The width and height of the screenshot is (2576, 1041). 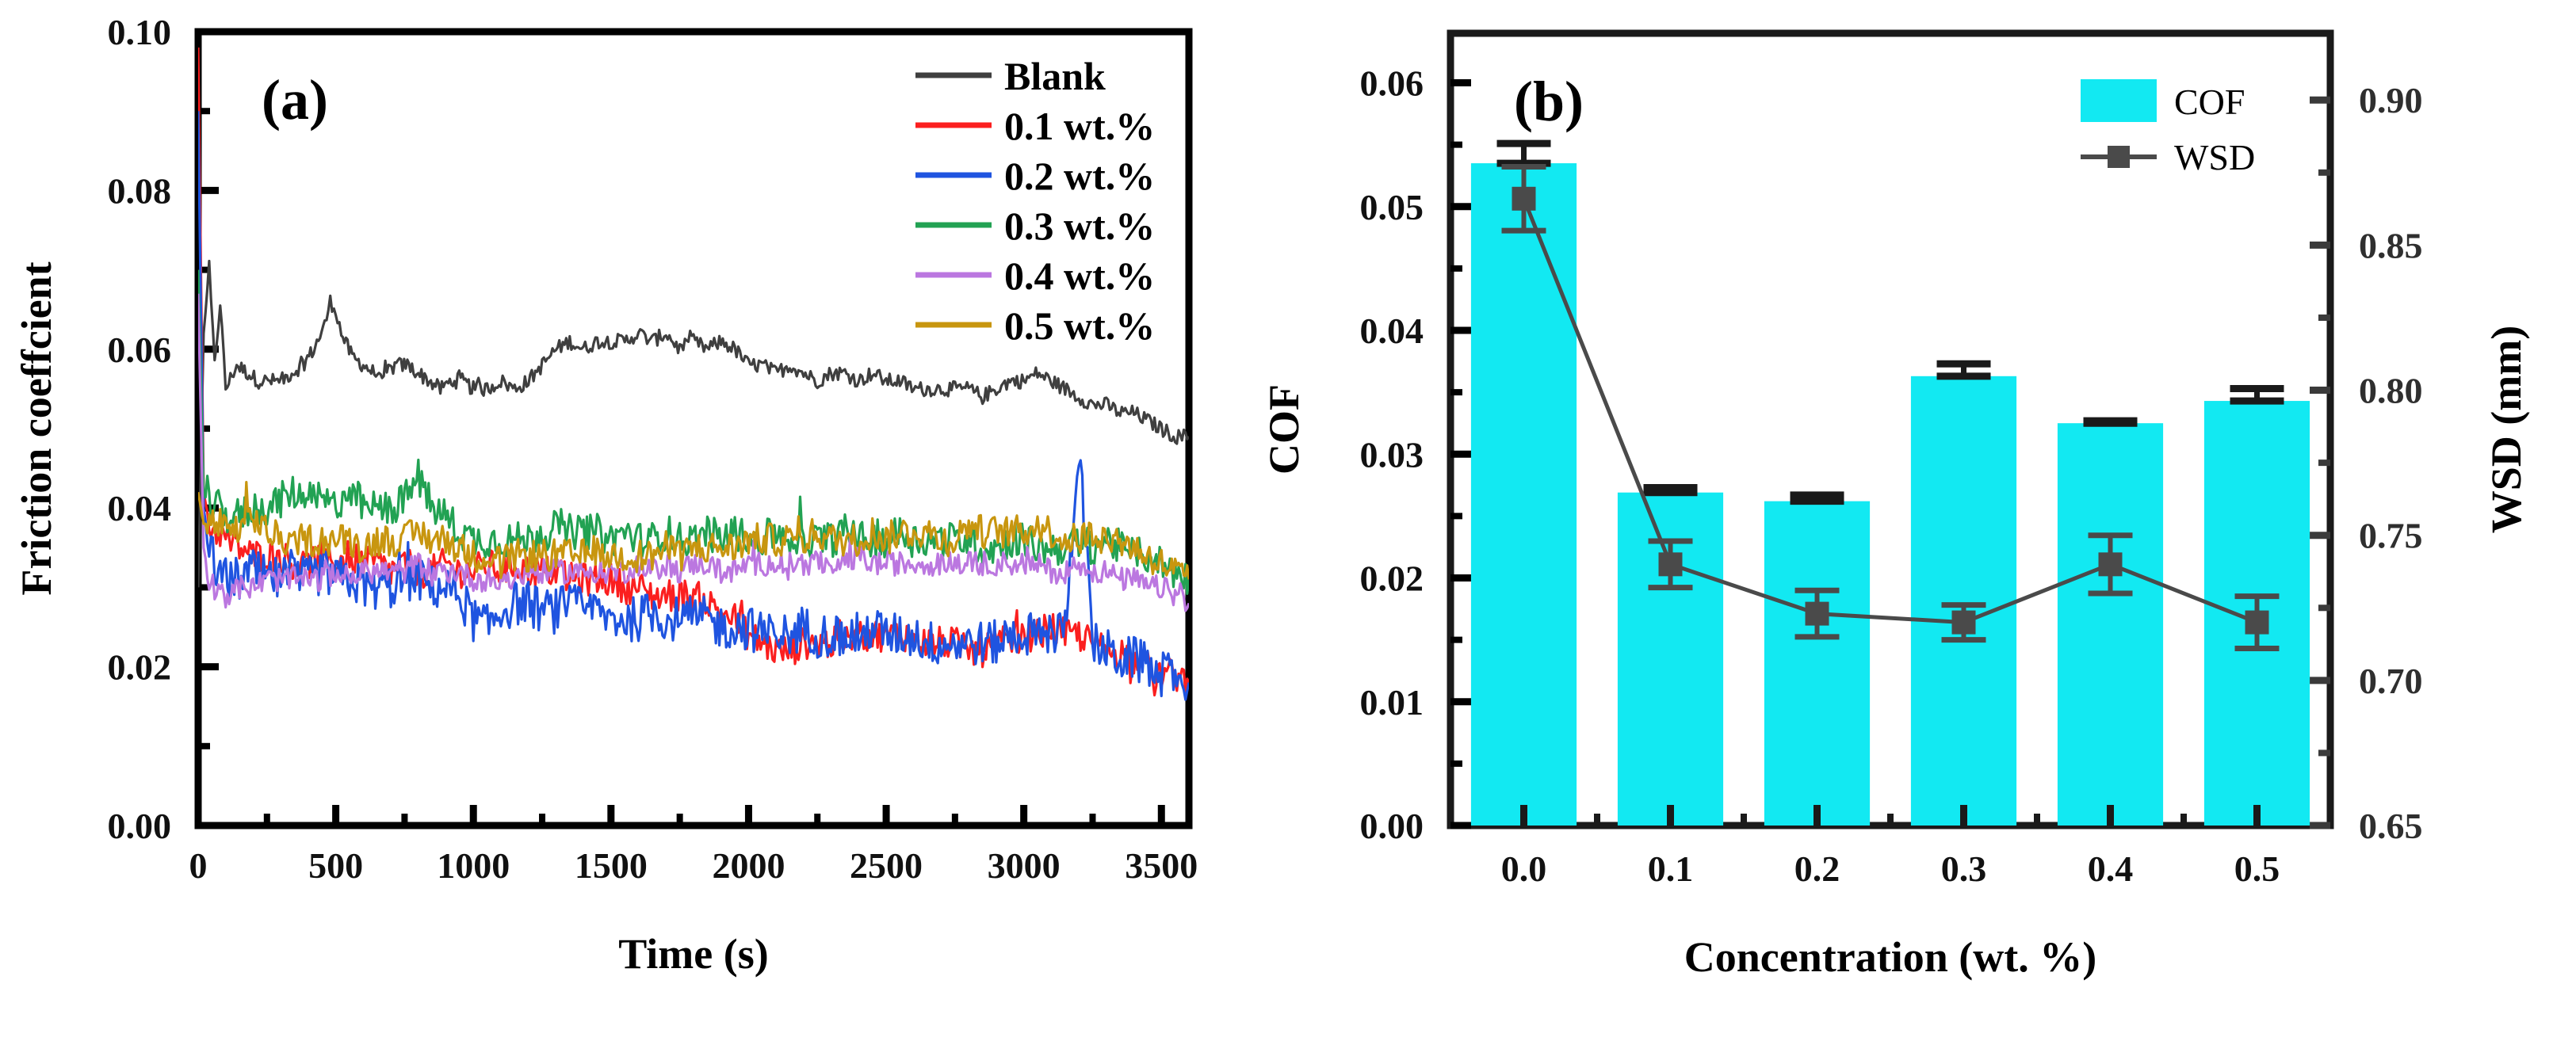 What do you see at coordinates (2257, 868) in the screenshot?
I see `x-tick-label: 0.5` at bounding box center [2257, 868].